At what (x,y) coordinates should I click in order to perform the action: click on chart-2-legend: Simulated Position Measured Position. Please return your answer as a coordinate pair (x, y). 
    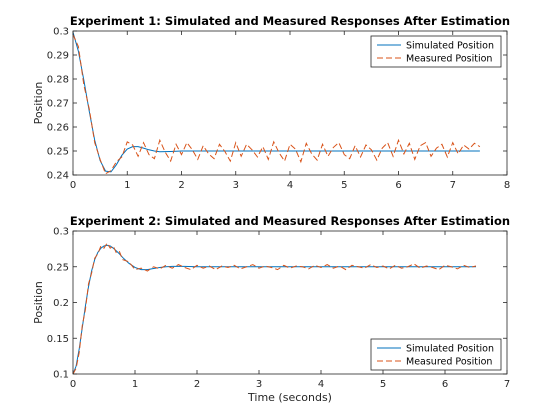
    Looking at the image, I should click on (436, 354).